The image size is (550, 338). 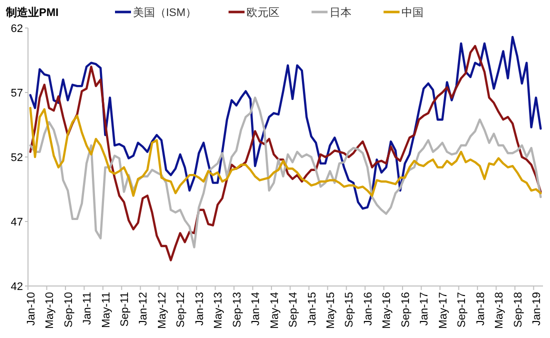 I want to click on x-tick-label: May-15, so click(x=330, y=310).